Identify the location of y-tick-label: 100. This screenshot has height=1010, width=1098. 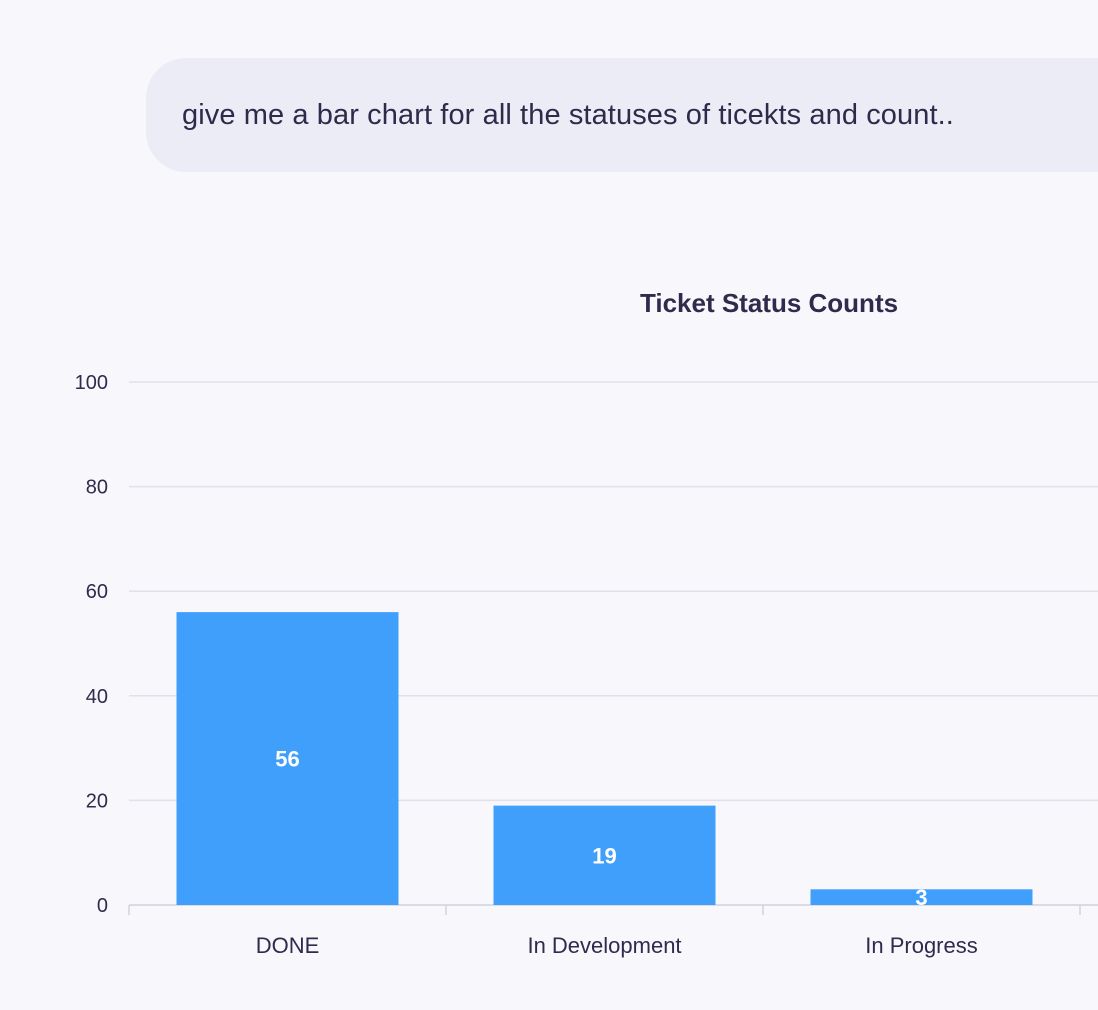
(91, 383).